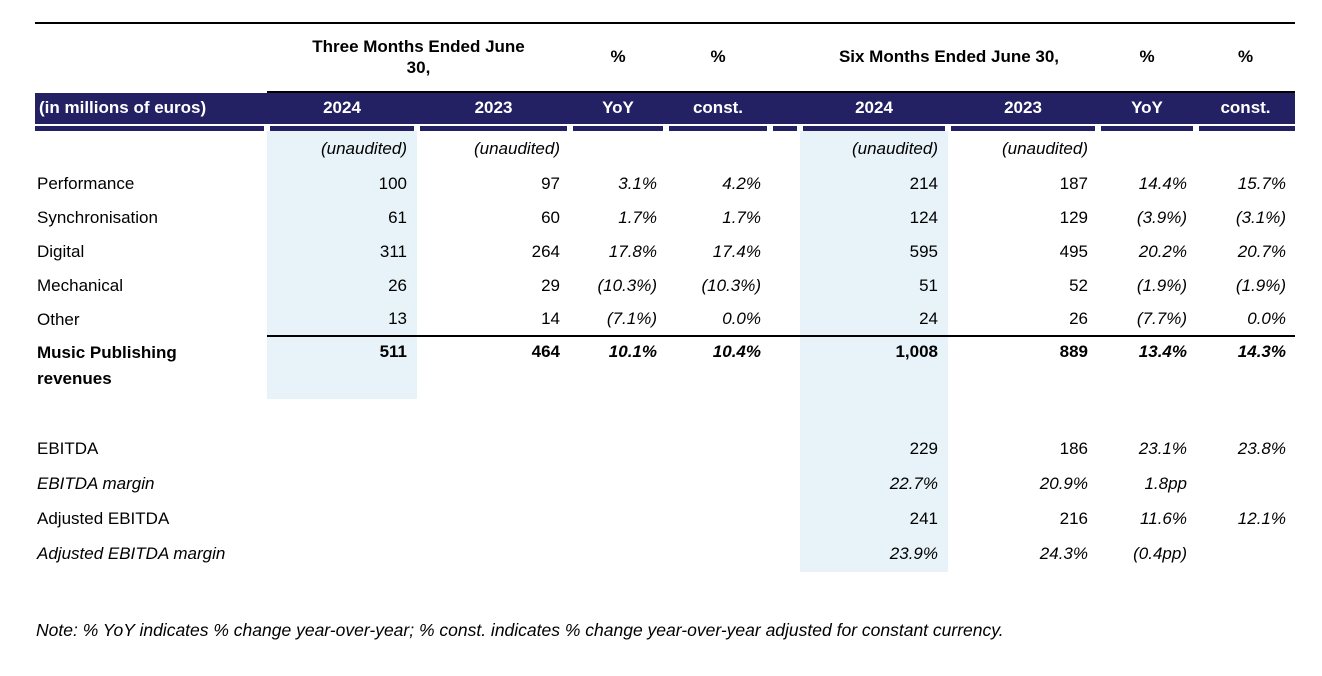 The height and width of the screenshot is (676, 1322). I want to click on cell-6m-yoy: (7.7%), so click(1147, 320).